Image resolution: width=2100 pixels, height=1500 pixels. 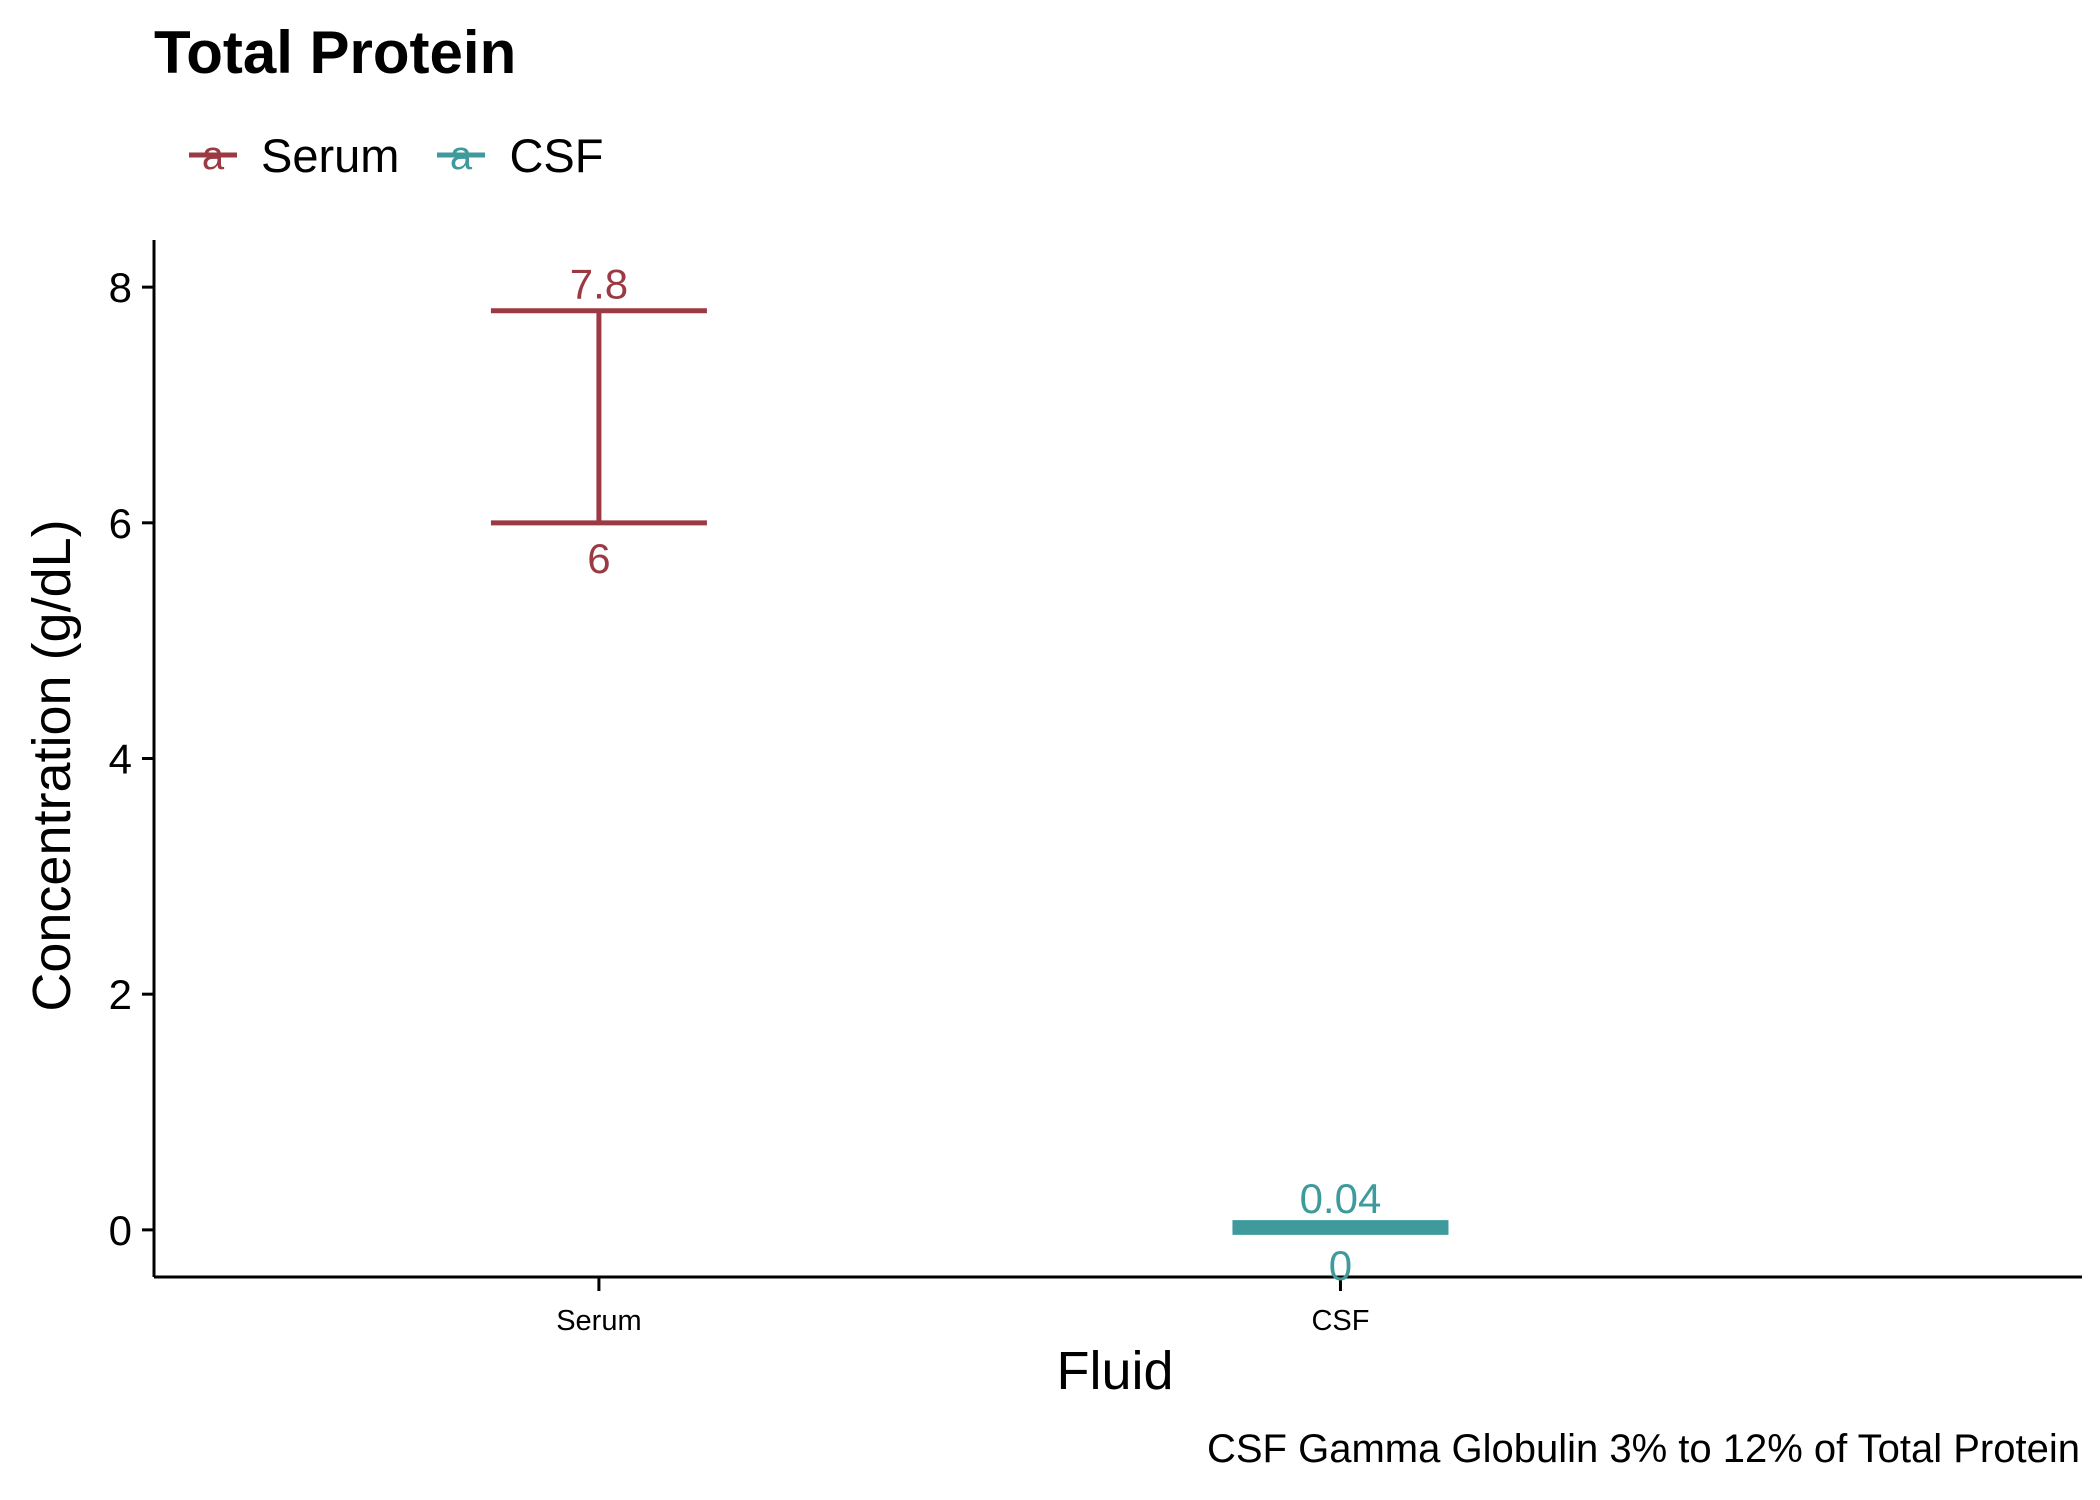 I want to click on x-axis-title: Fluid, so click(x=1114, y=1371).